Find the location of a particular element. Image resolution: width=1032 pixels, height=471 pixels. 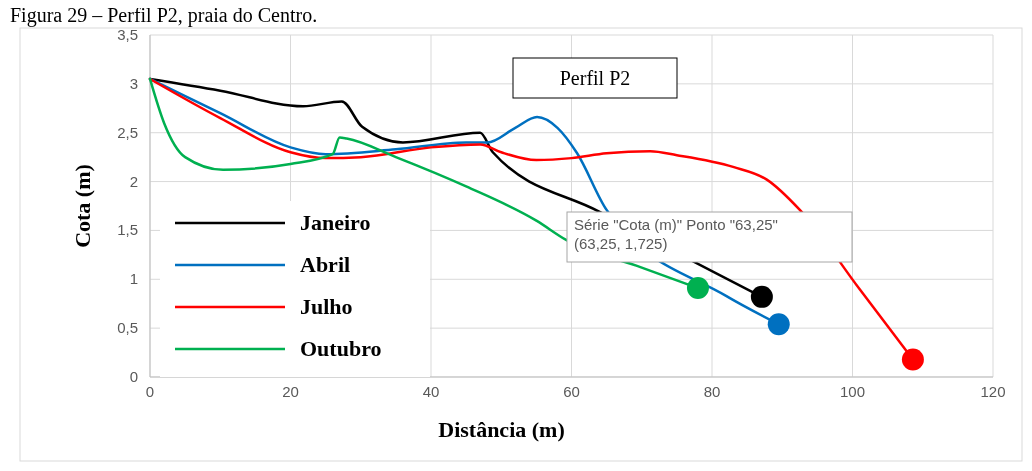

y-tick-label: 0,5 is located at coordinates (127, 328).